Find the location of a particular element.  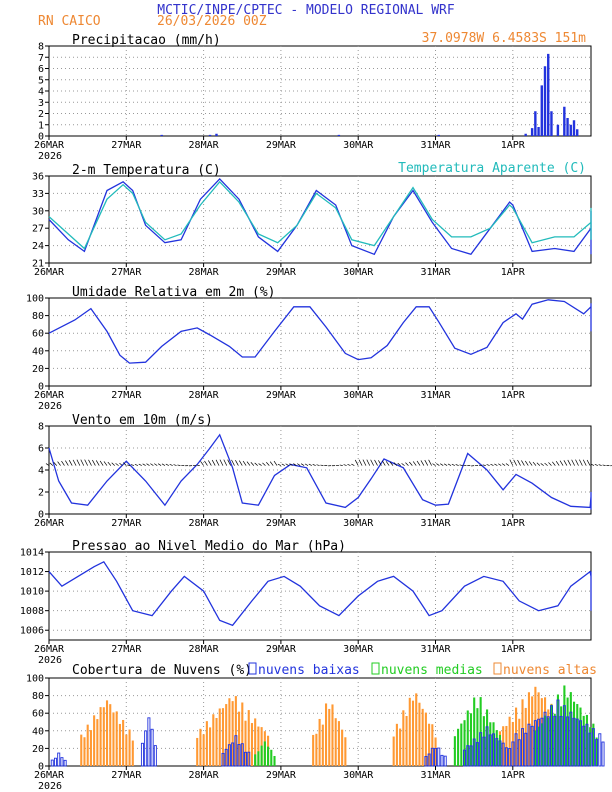

precip-ytick-label: 7 is located at coordinates (41, 58).